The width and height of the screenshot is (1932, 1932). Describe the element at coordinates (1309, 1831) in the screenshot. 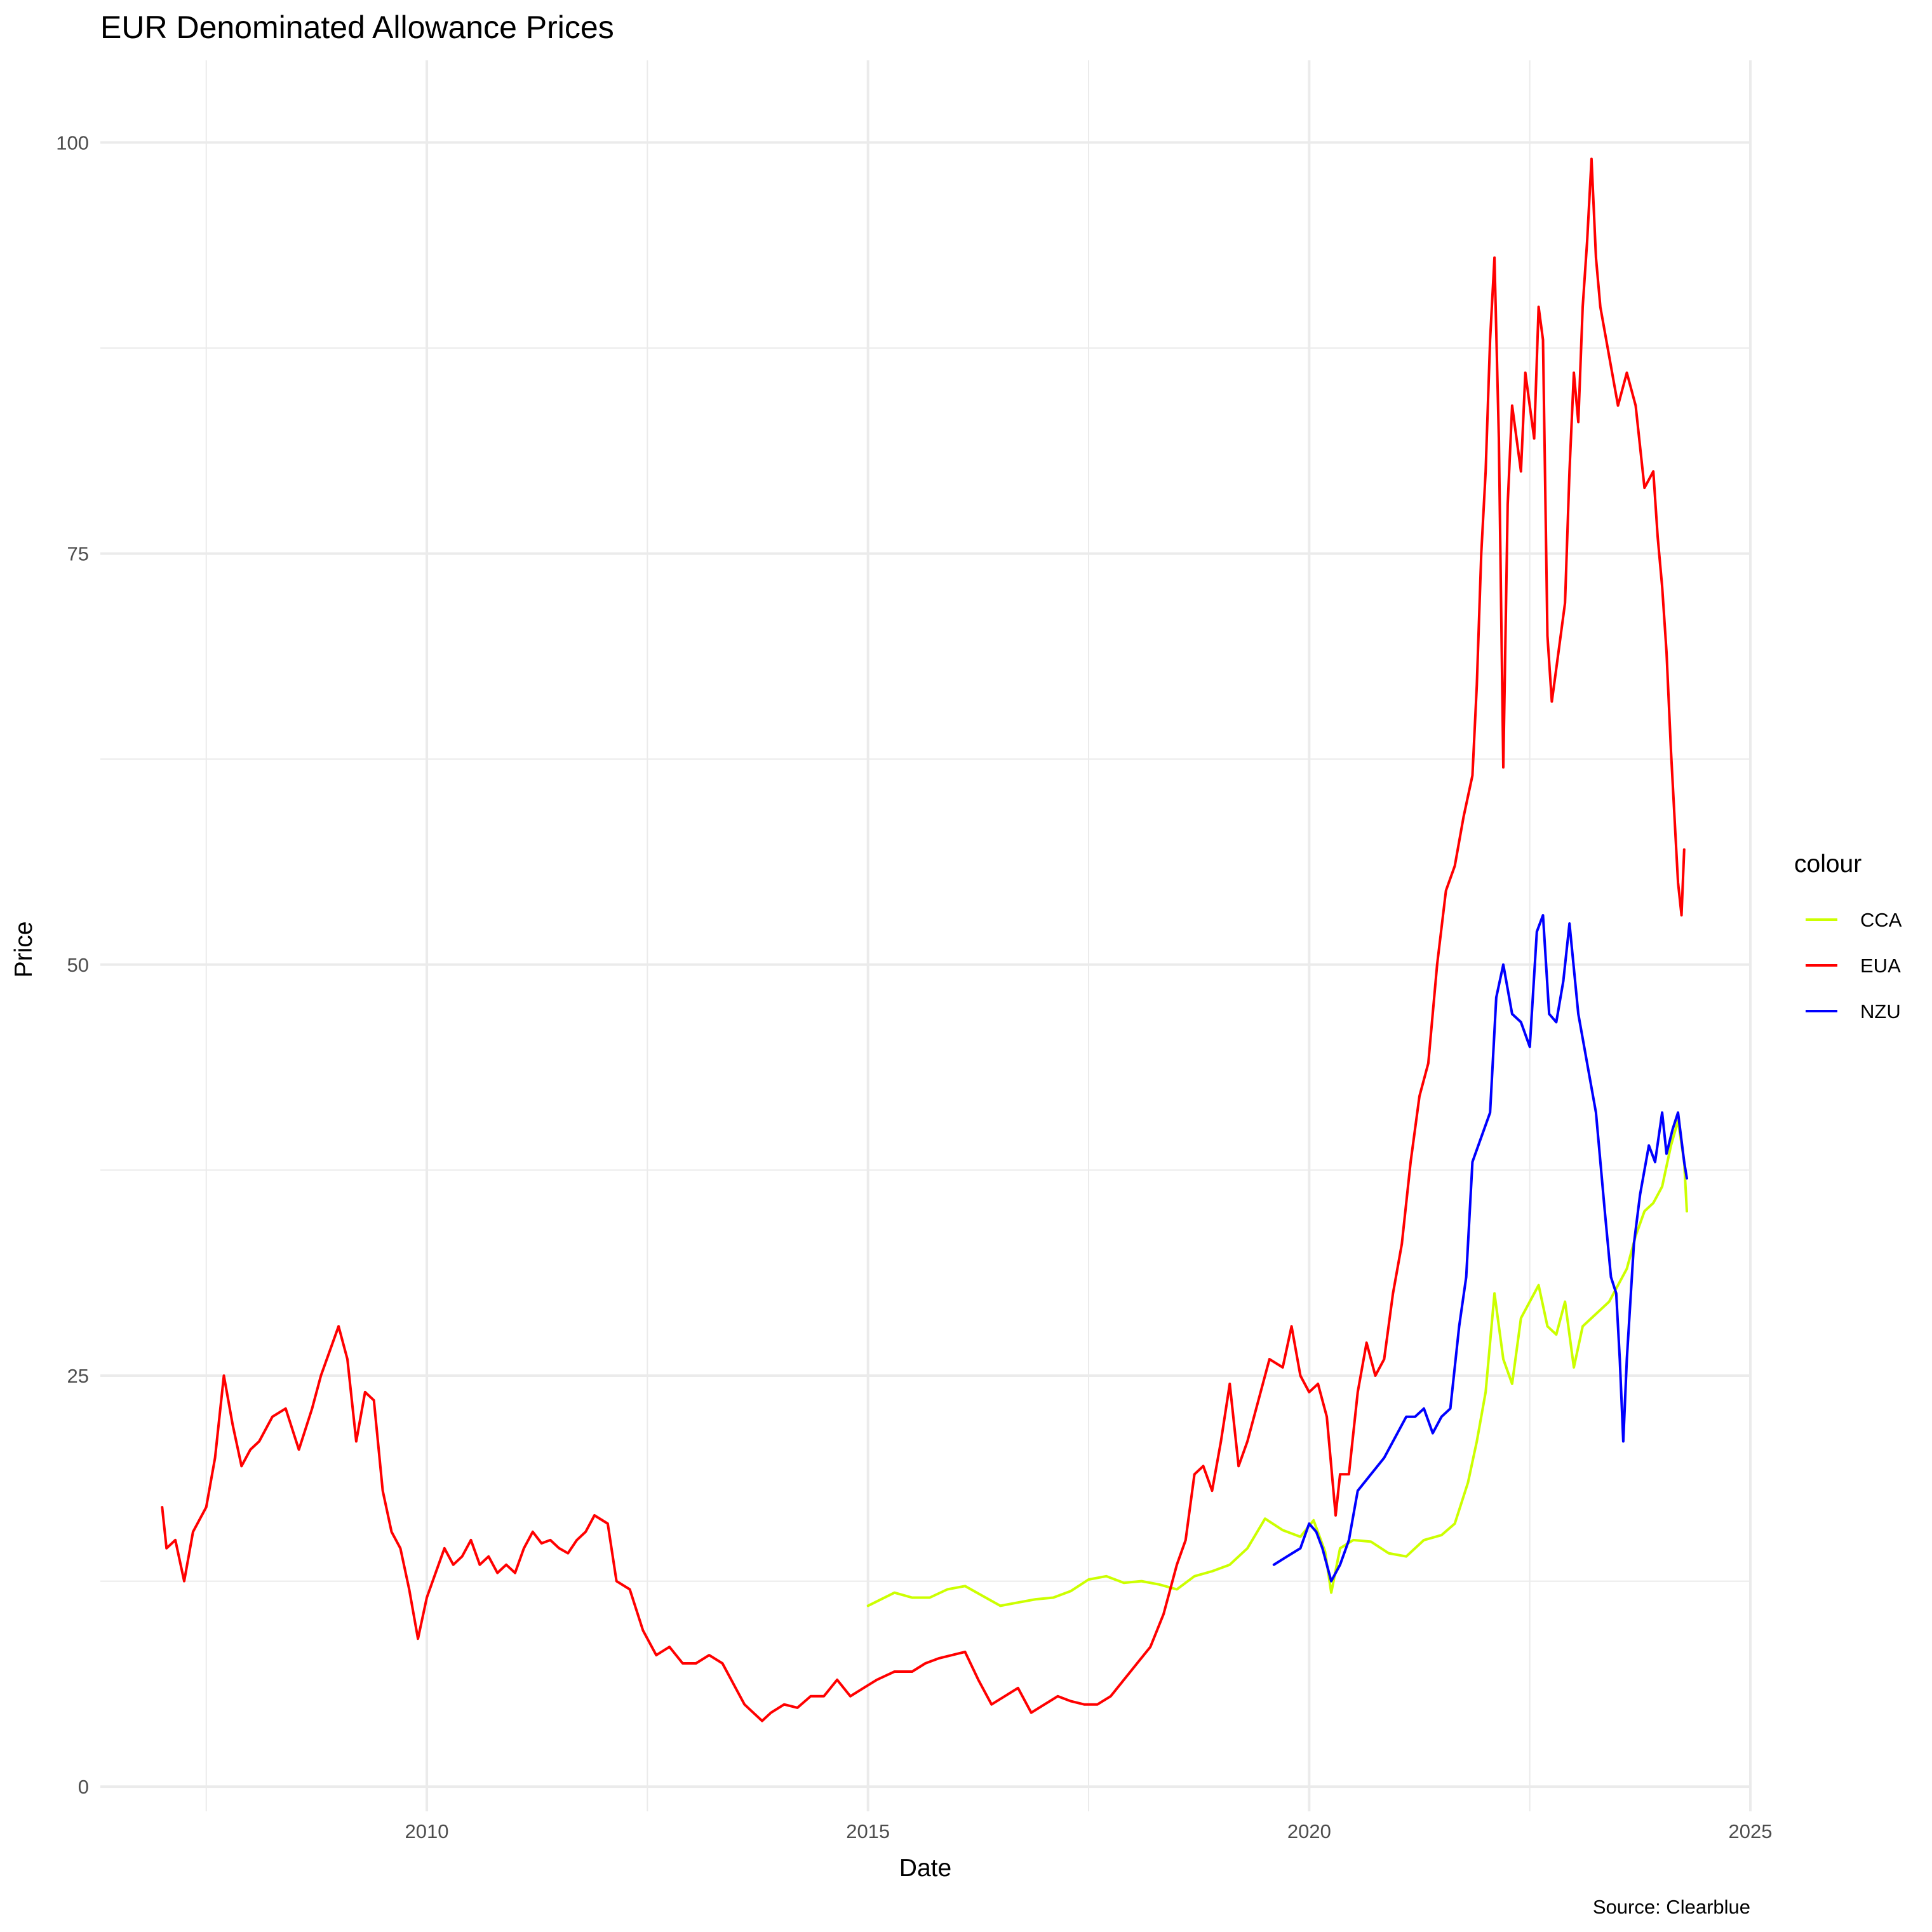

I see `x-tick-label: 2020` at that location.